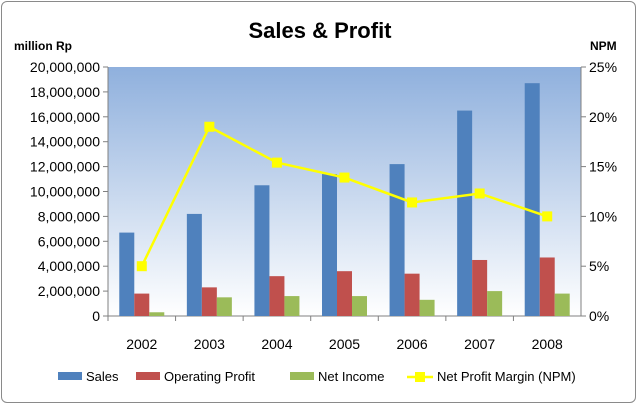 This screenshot has height=406, width=639. Describe the element at coordinates (65, 92) in the screenshot. I see `y-tick-label: 18,000,000` at that location.